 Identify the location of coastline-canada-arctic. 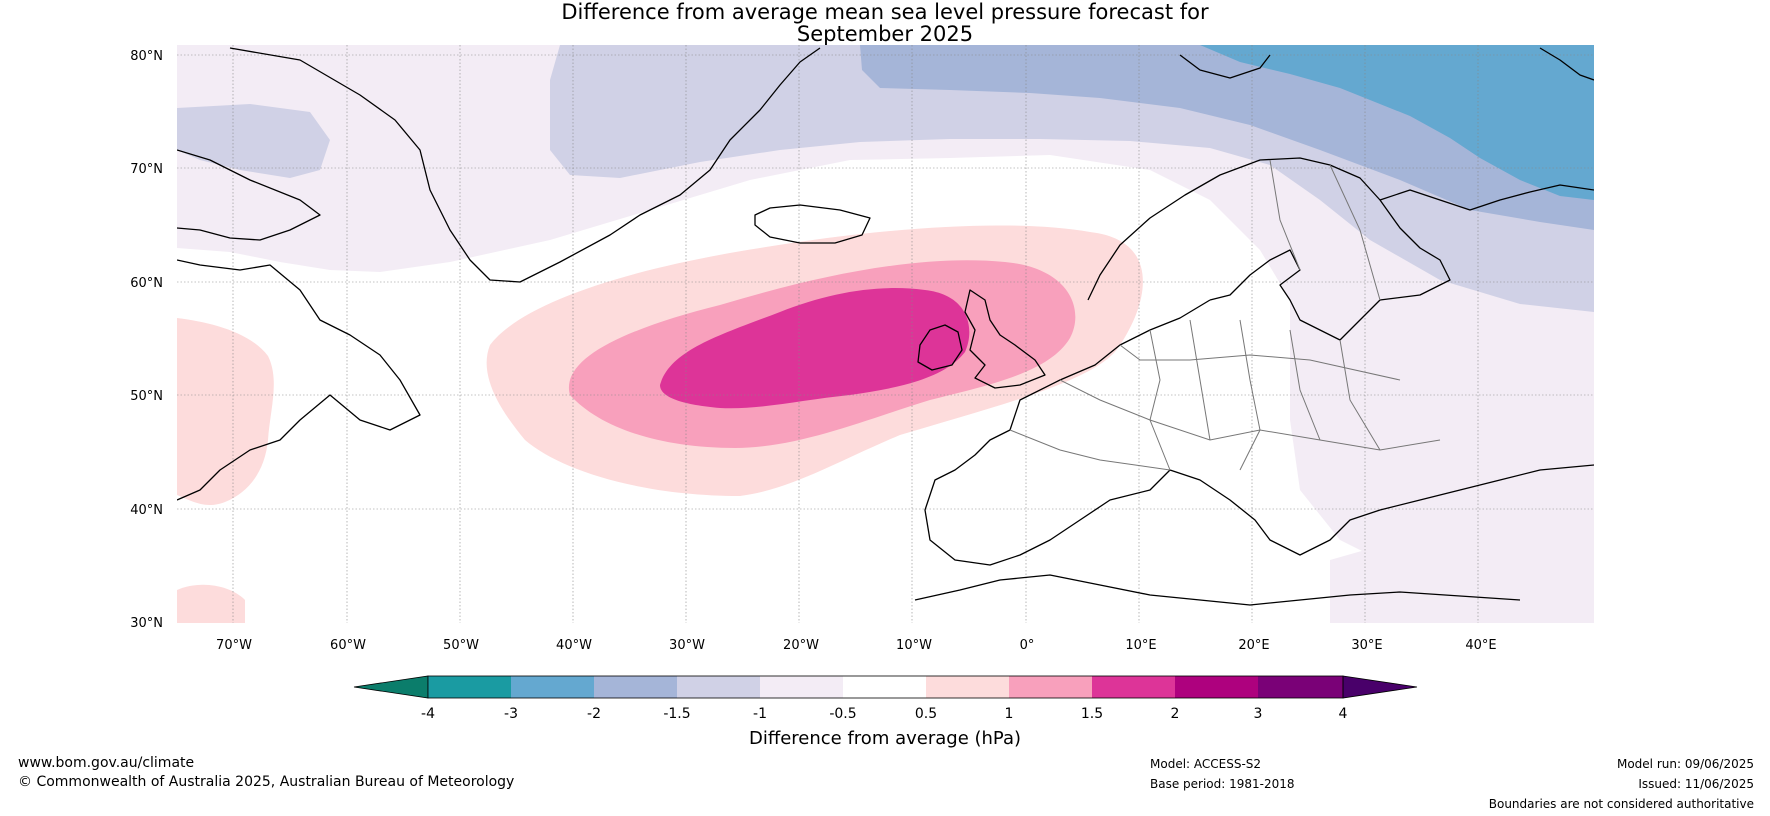
(249, 195).